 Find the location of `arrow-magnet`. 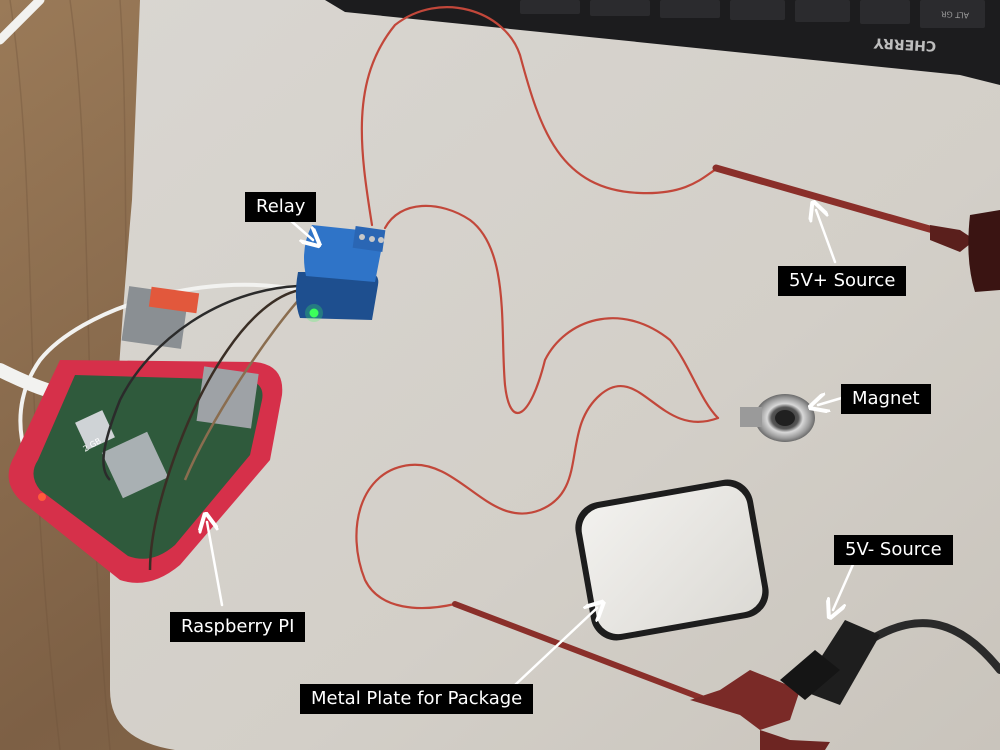

arrow-magnet is located at coordinates (832, 401).